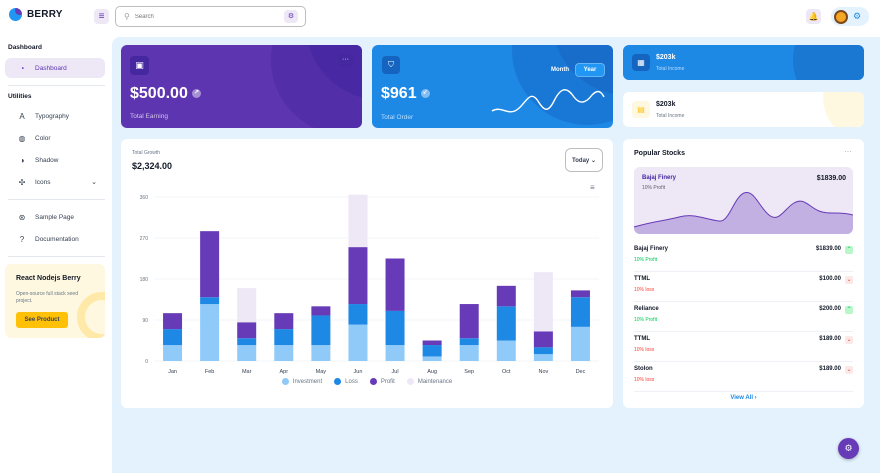 Image resolution: width=880 pixels, height=473 pixels. Describe the element at coordinates (284, 321) in the screenshot. I see `bar-profit-apr` at that location.